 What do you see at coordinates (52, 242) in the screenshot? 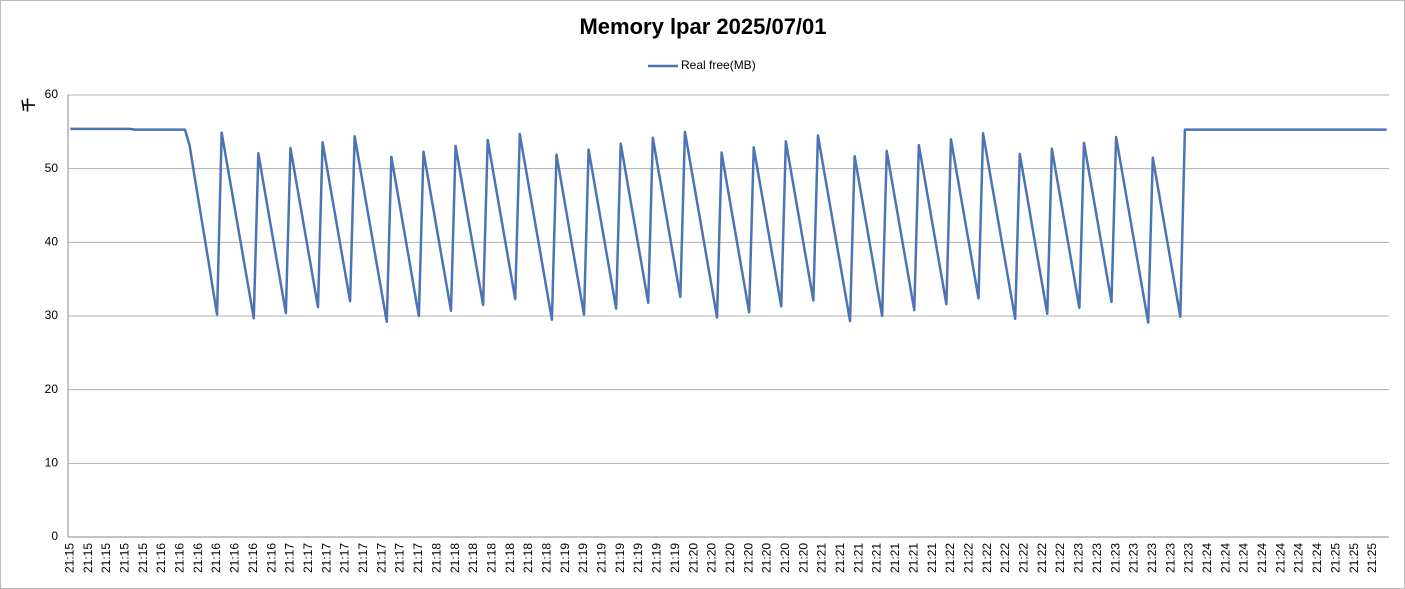
I see `y-tick-label: 40` at bounding box center [52, 242].